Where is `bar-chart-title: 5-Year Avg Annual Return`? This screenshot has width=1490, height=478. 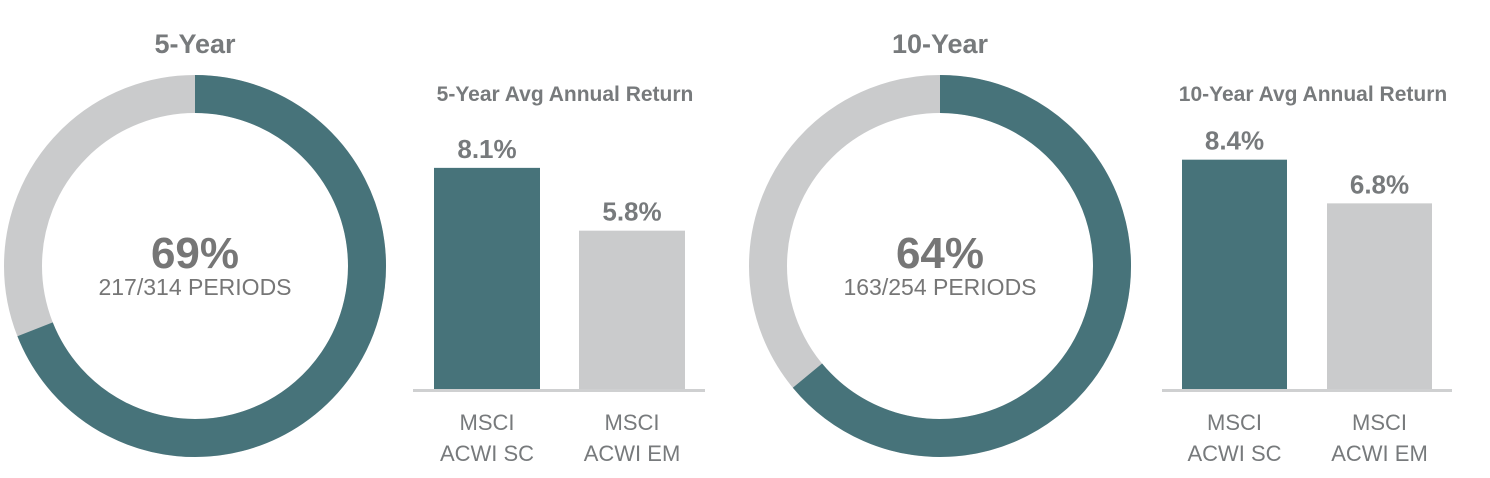
bar-chart-title: 5-Year Avg Annual Return is located at coordinates (565, 94).